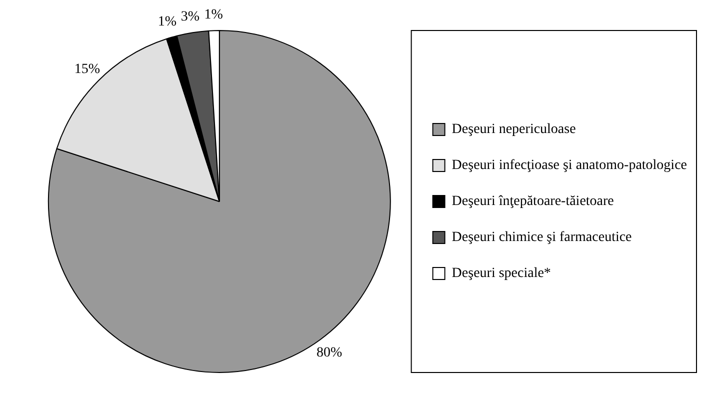 This screenshot has width=725, height=403. What do you see at coordinates (514, 130) in the screenshot?
I see `legend-label: Deşeuri nepericuloase` at bounding box center [514, 130].